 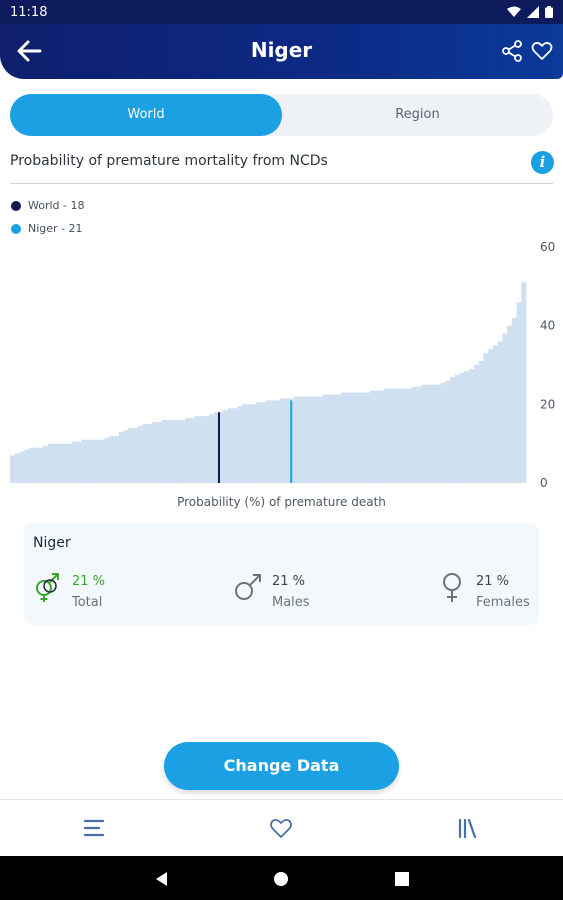 I want to click on arrow-left-icon, so click(x=29, y=51).